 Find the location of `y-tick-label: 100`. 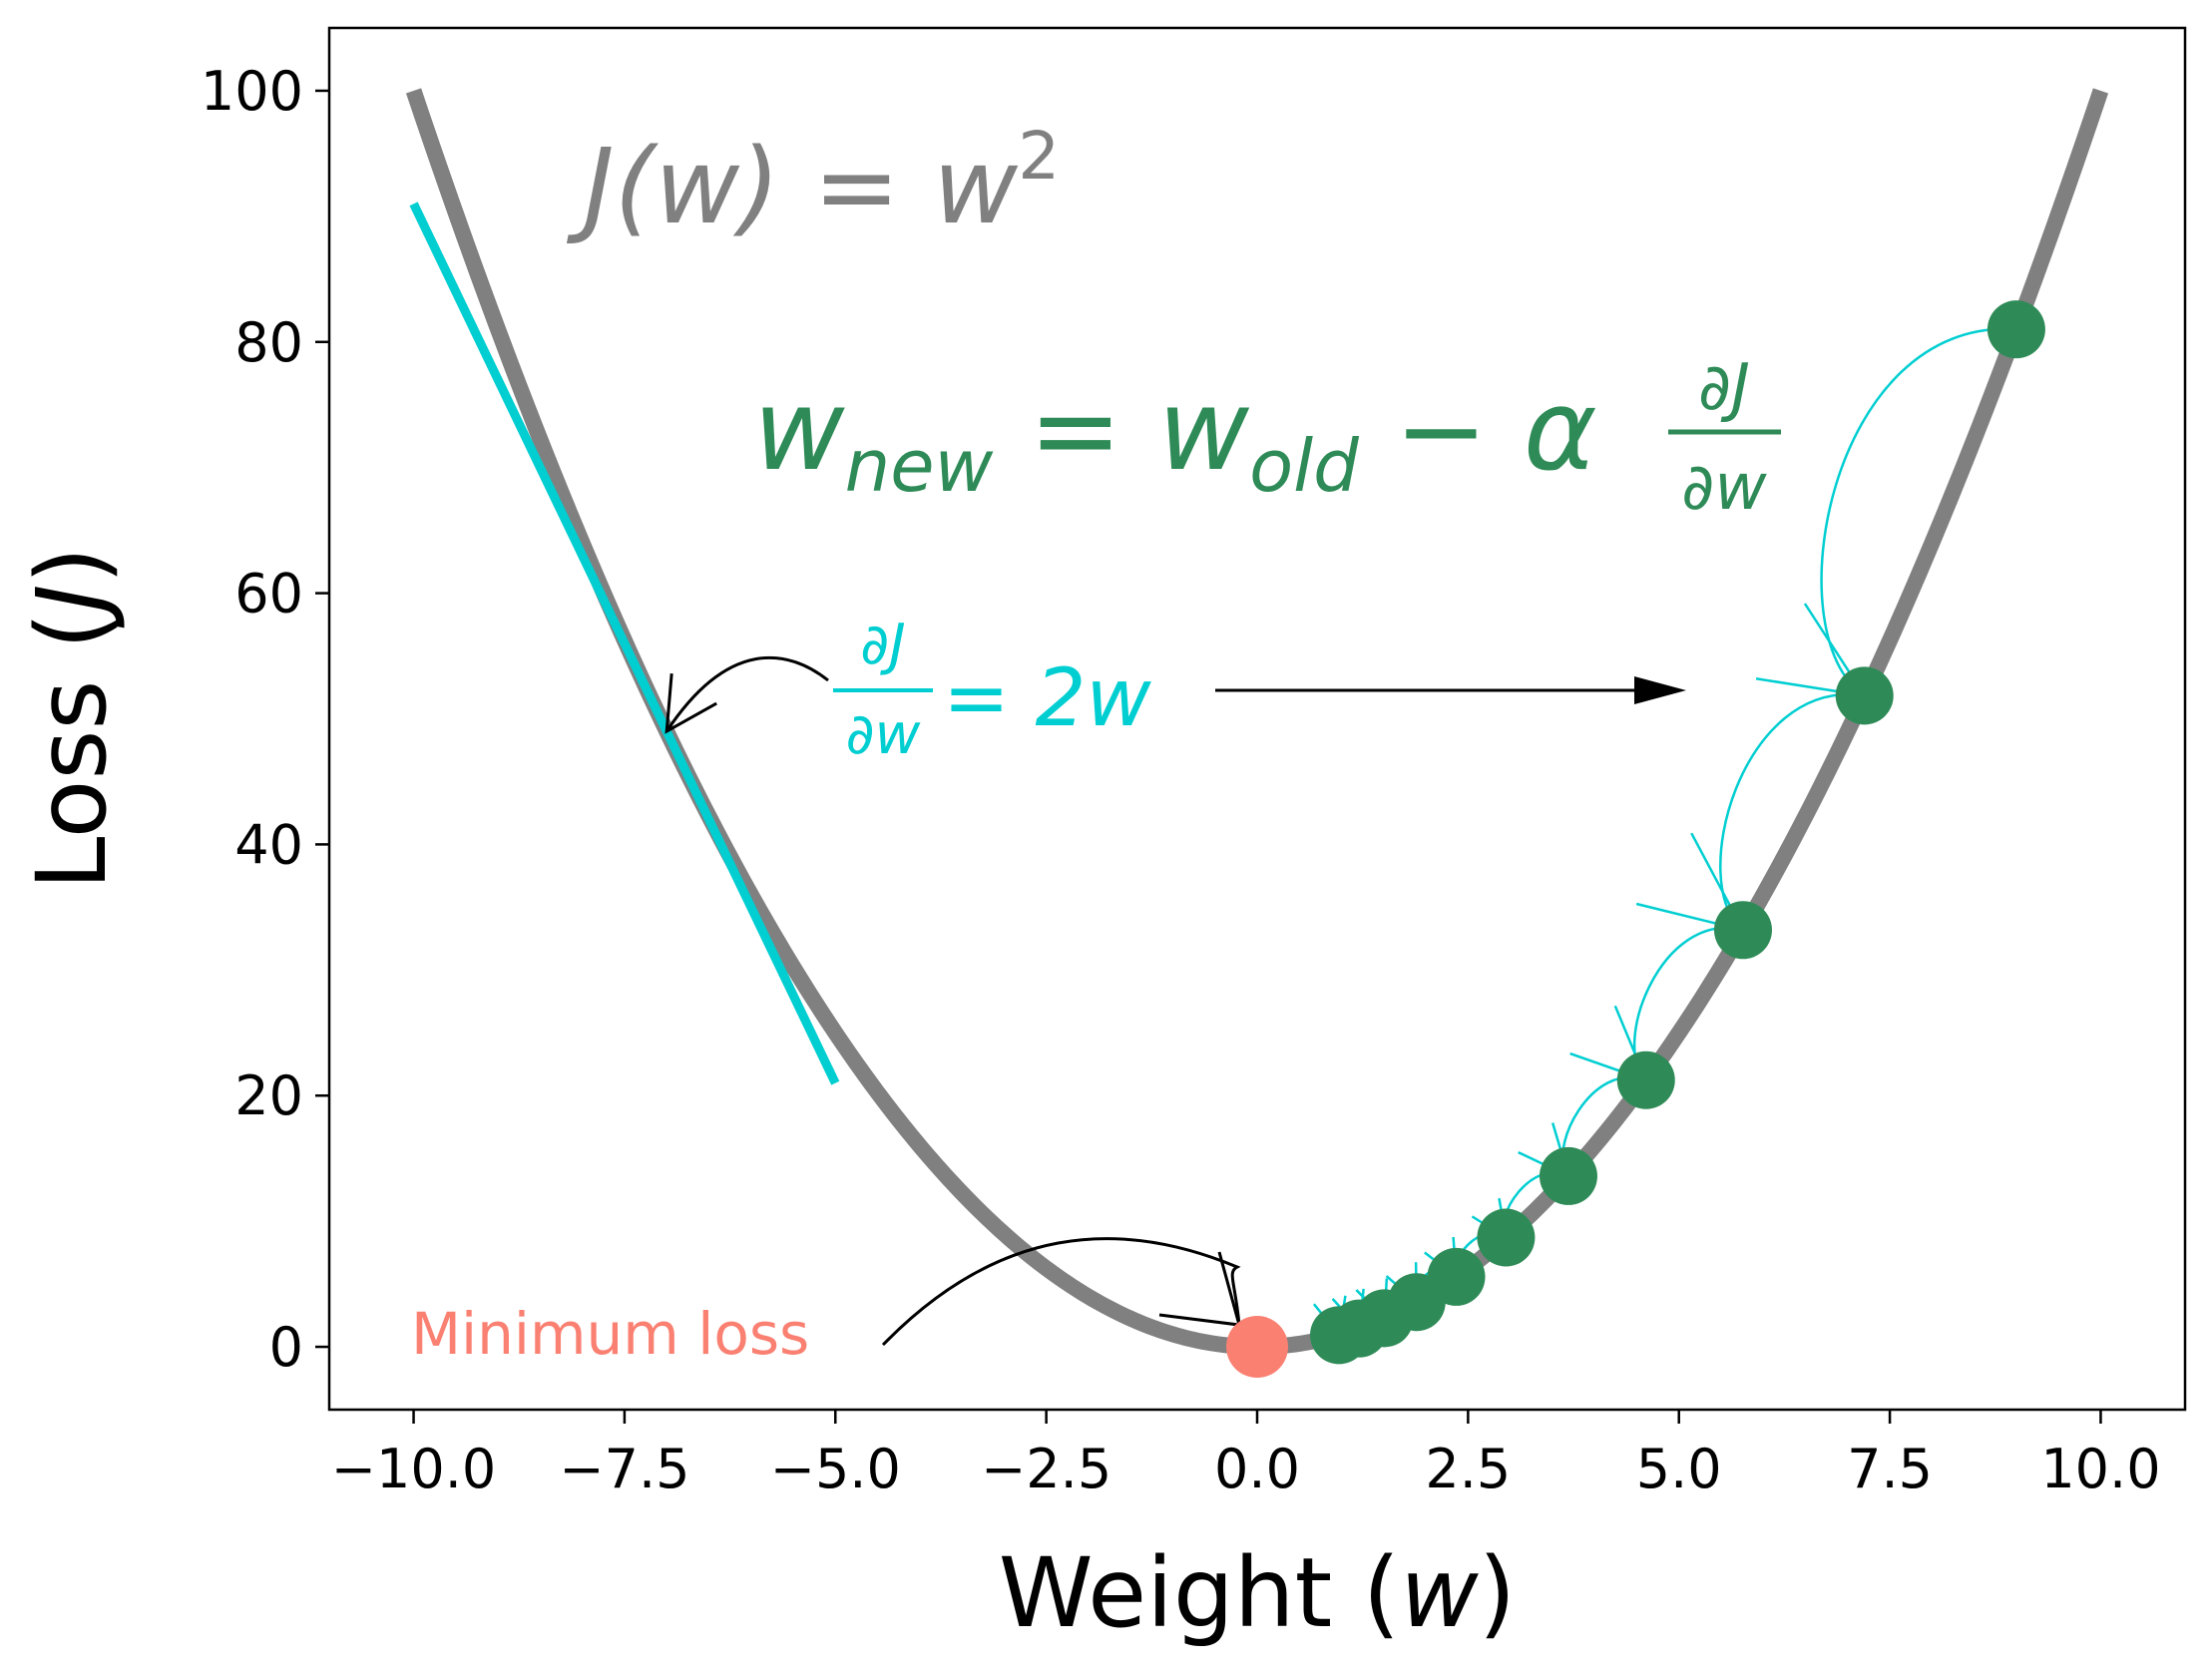

y-tick-label: 100 is located at coordinates (252, 91).